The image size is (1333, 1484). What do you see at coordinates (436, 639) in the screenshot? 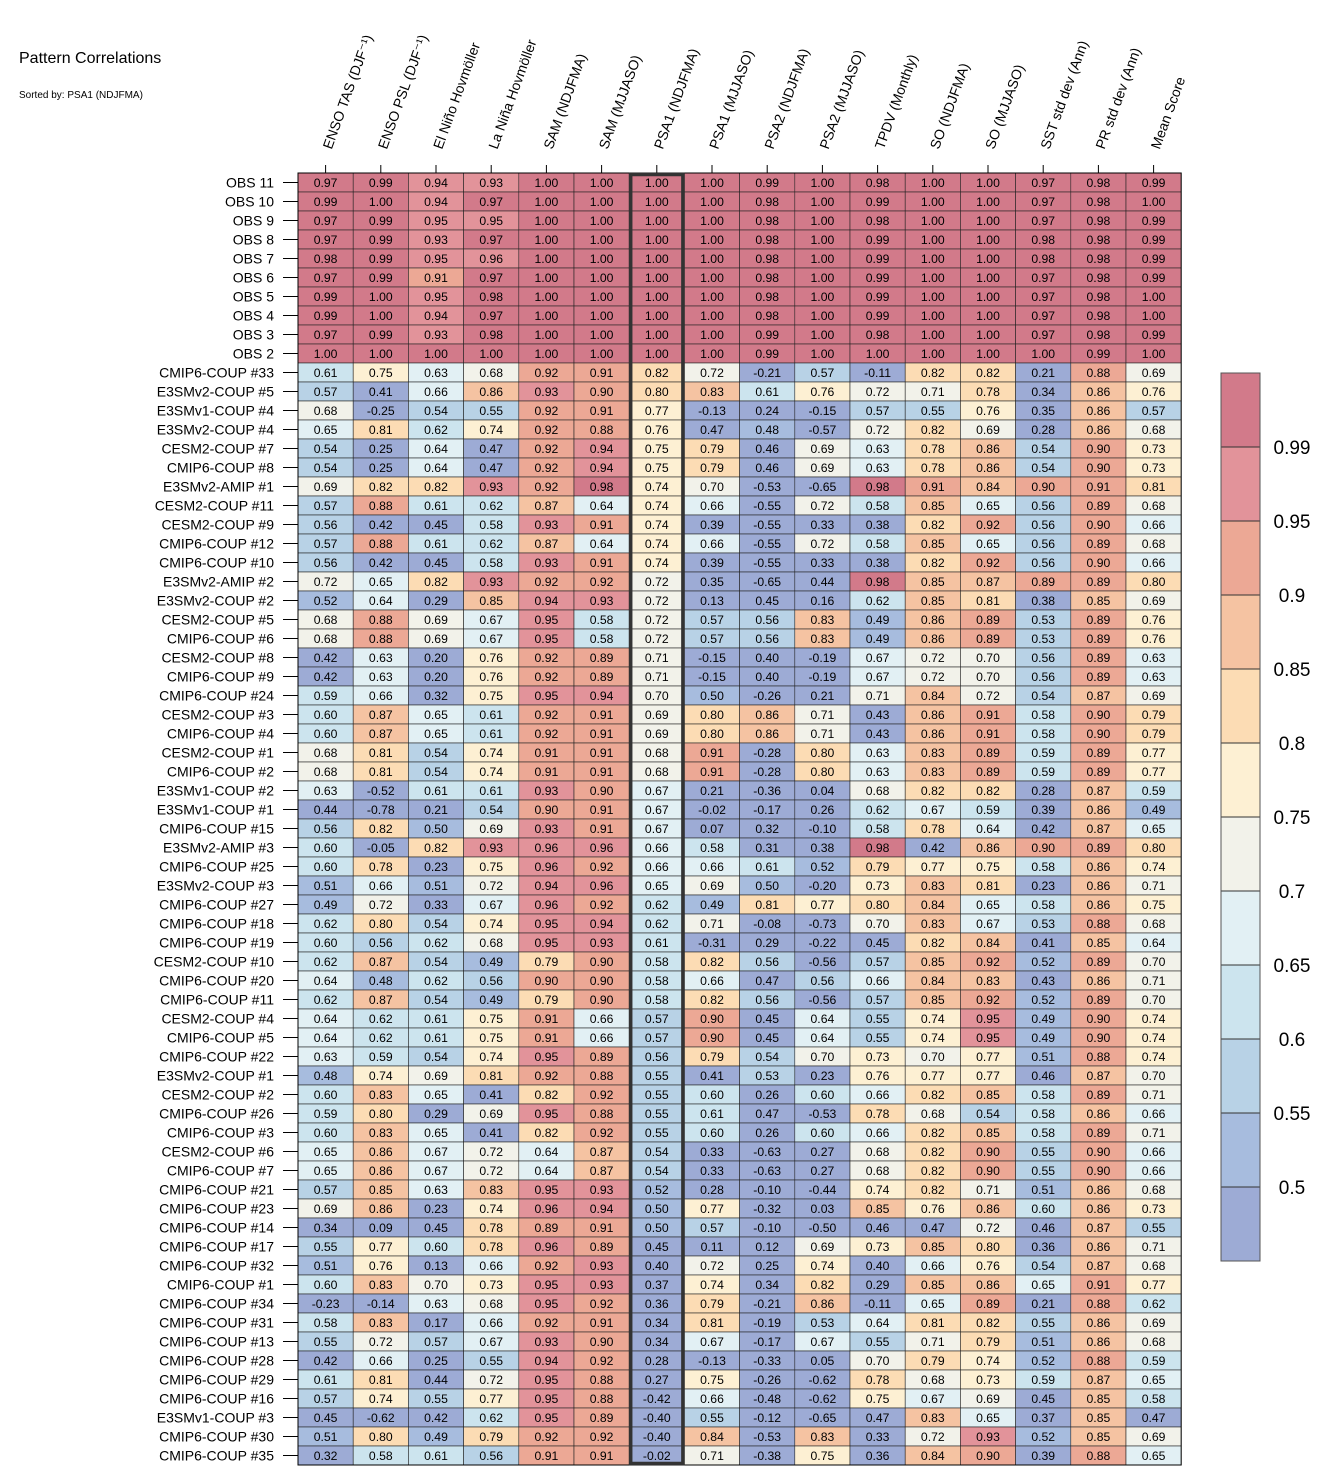
I see `cell-value: 0.69` at bounding box center [436, 639].